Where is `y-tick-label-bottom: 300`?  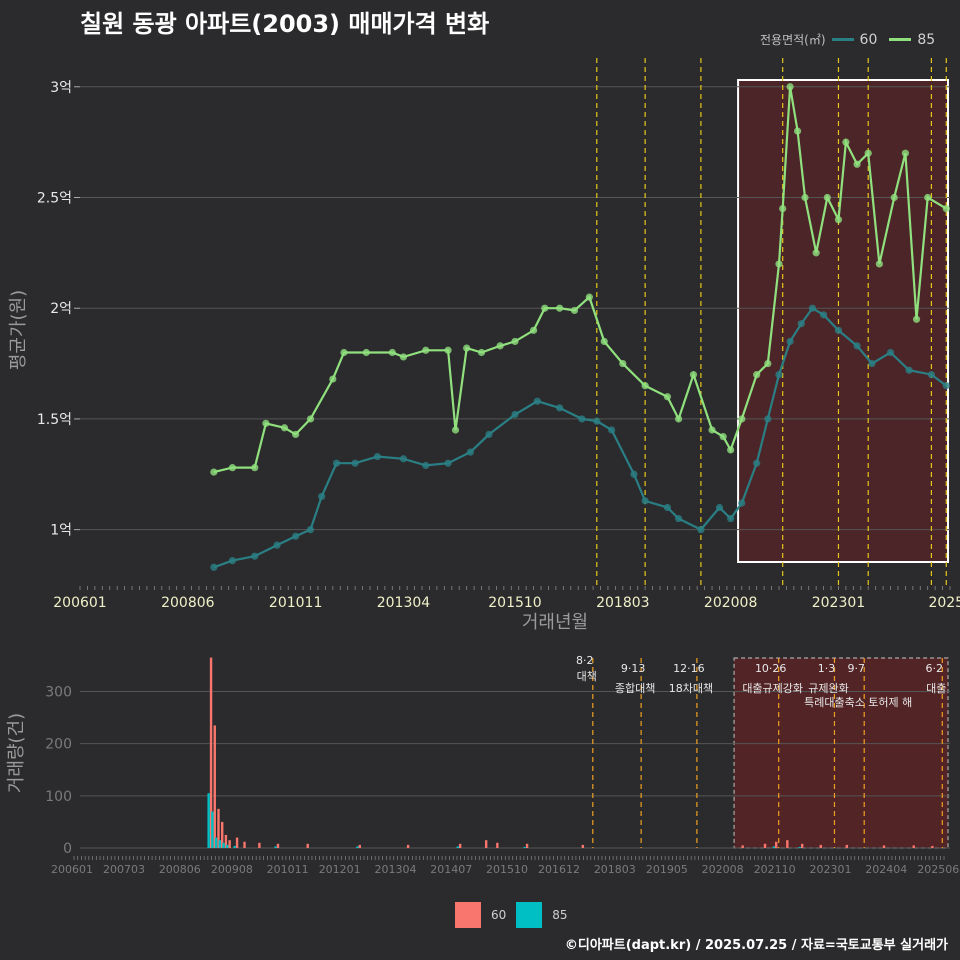 y-tick-label-bottom: 300 is located at coordinates (58, 693).